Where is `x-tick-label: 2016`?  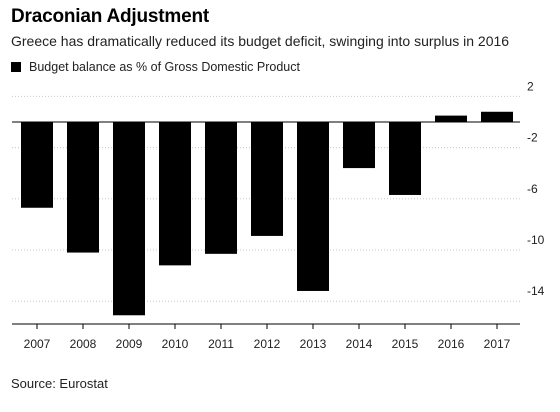
x-tick-label: 2016 is located at coordinates (451, 344).